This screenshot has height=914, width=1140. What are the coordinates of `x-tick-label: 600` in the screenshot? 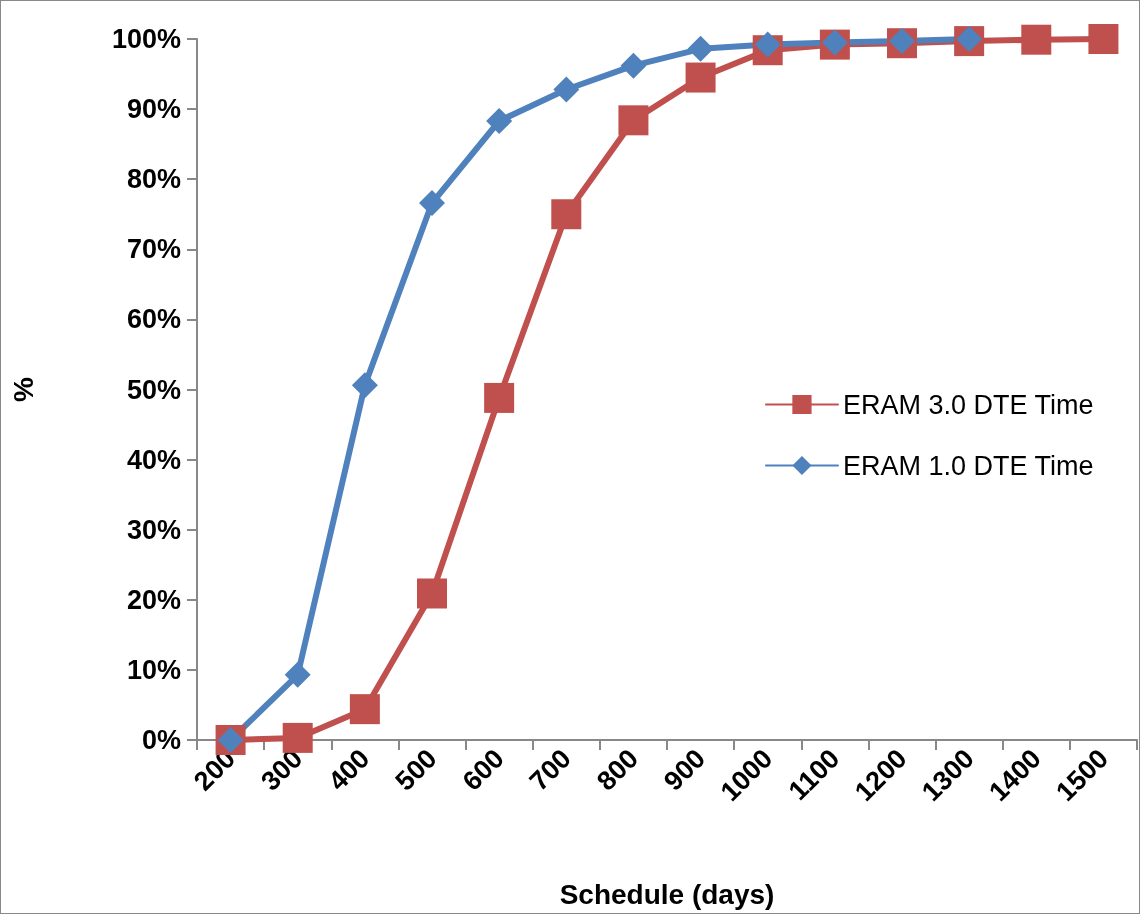 It's located at (483, 770).